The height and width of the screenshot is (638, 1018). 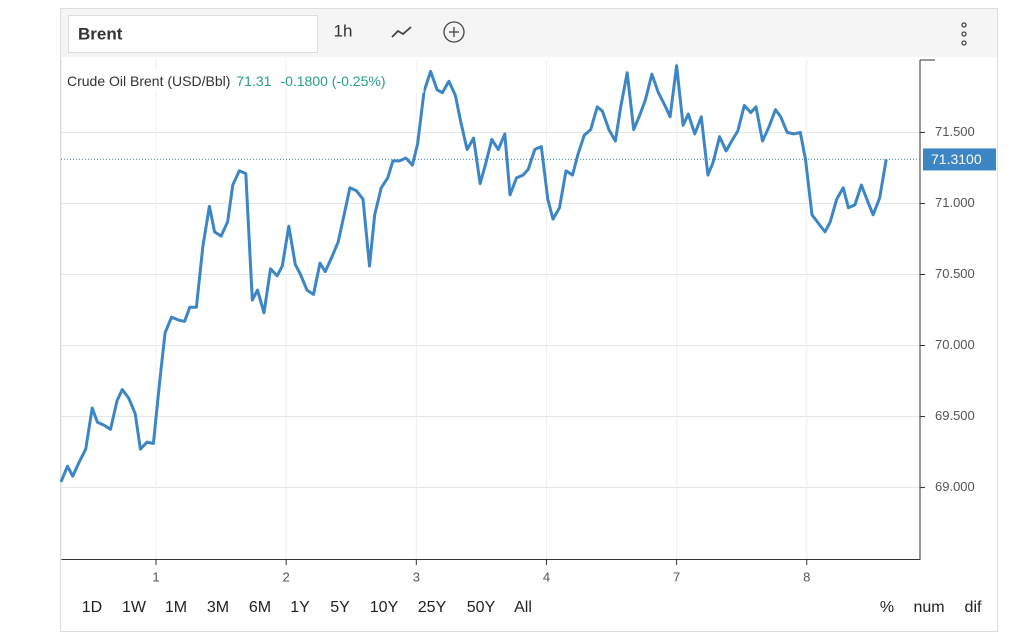 What do you see at coordinates (176, 607) in the screenshot?
I see `range-button: 1M` at bounding box center [176, 607].